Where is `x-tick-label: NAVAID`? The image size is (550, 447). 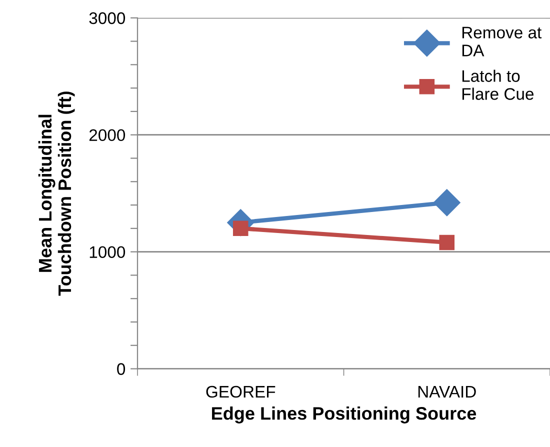
x-tick-label: NAVAID is located at coordinates (447, 392).